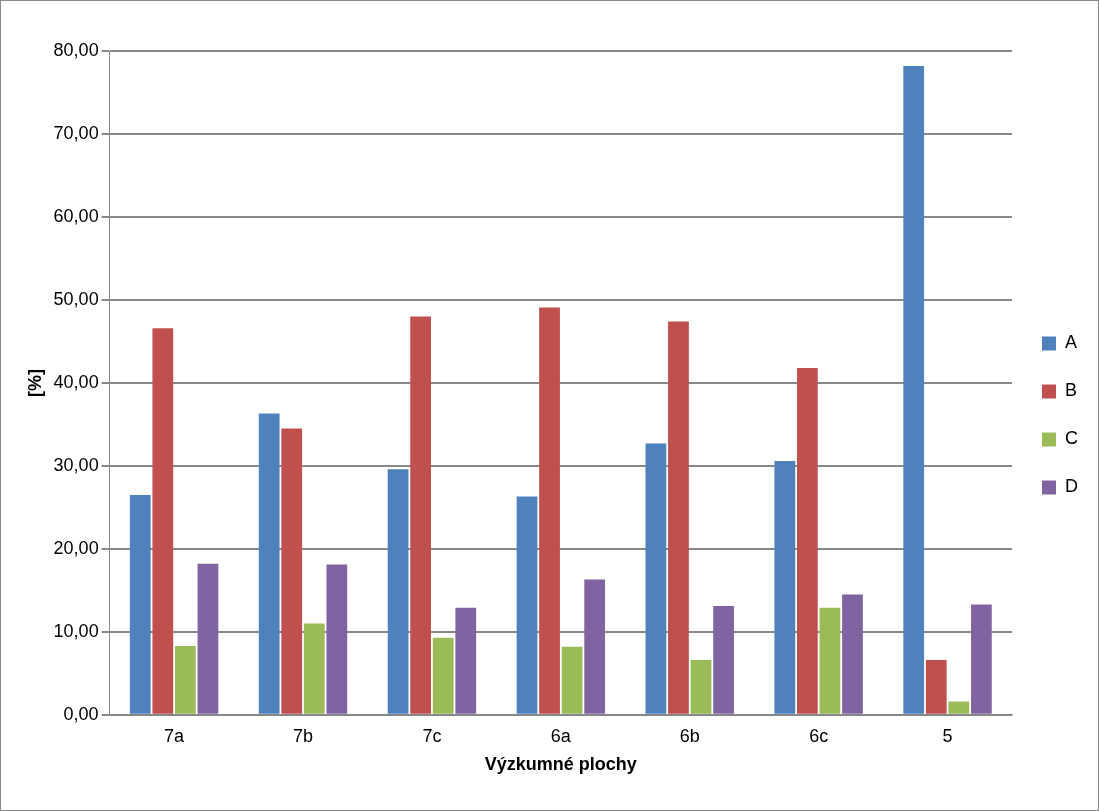 The width and height of the screenshot is (1099, 811). I want to click on y-tick-label: 60,00, so click(76, 215).